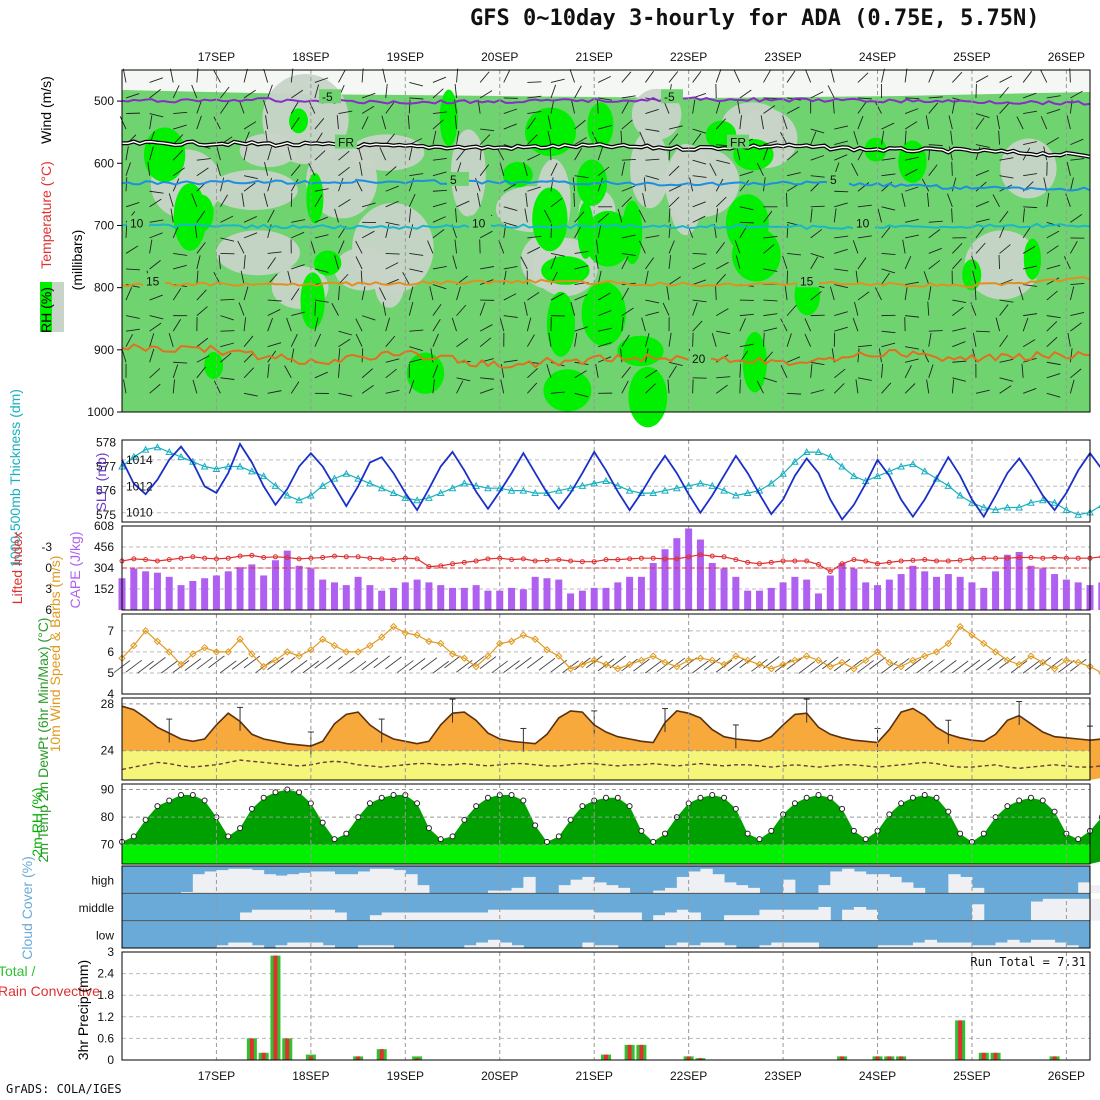  Describe the element at coordinates (606, 282) in the screenshot. I see `temperature-contour` at that location.